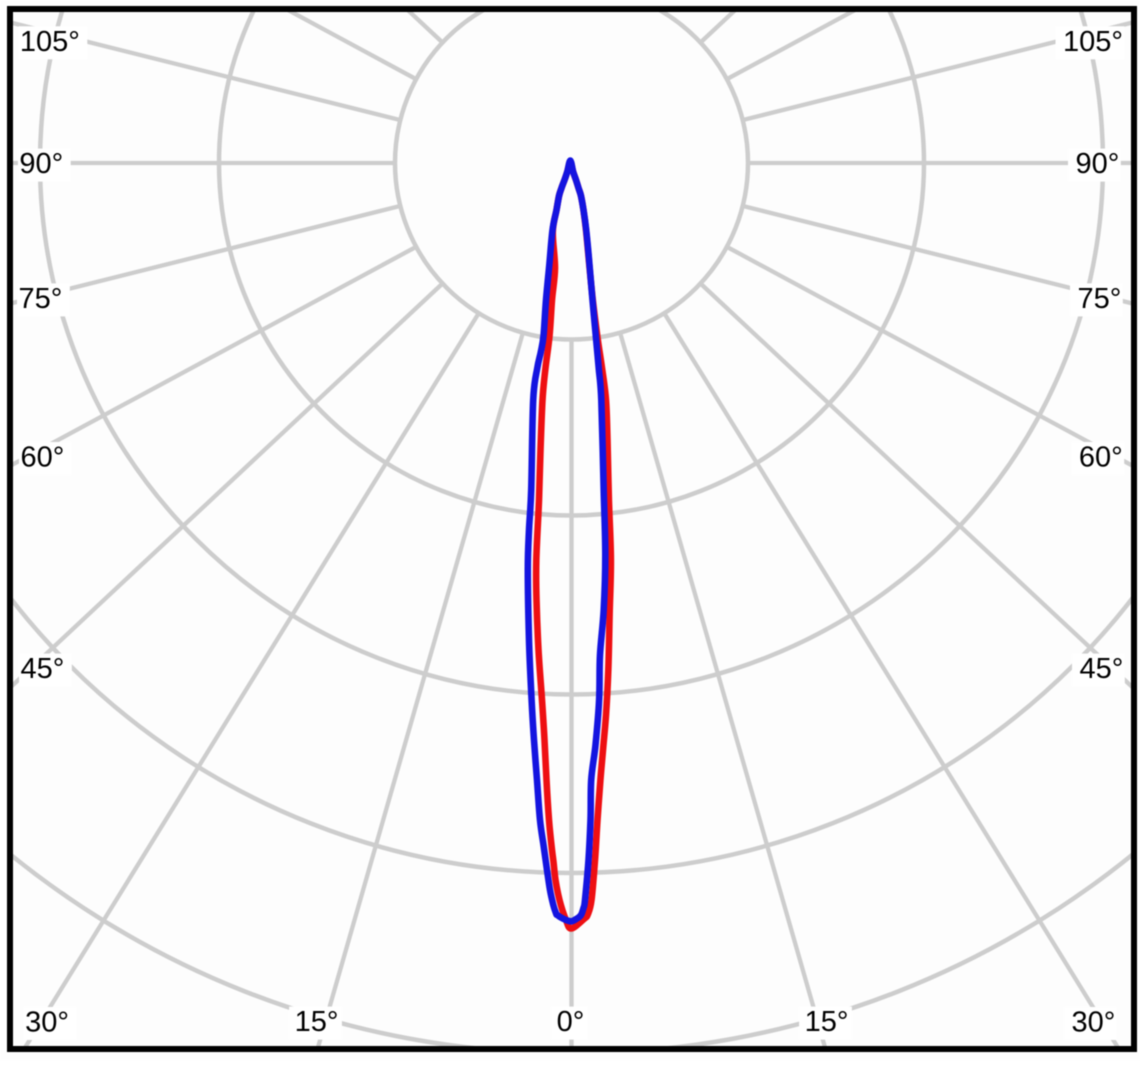  Describe the element at coordinates (571, 1022) in the screenshot. I see `svg-text: 0°` at that location.